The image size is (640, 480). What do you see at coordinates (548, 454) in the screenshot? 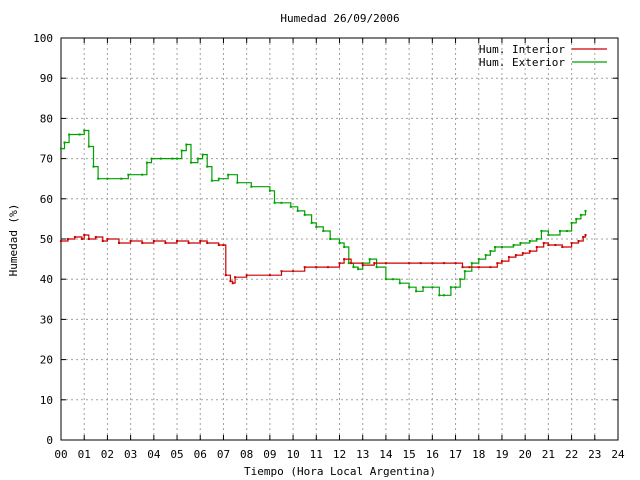
I see `x-tick-label: 21` at bounding box center [548, 454].